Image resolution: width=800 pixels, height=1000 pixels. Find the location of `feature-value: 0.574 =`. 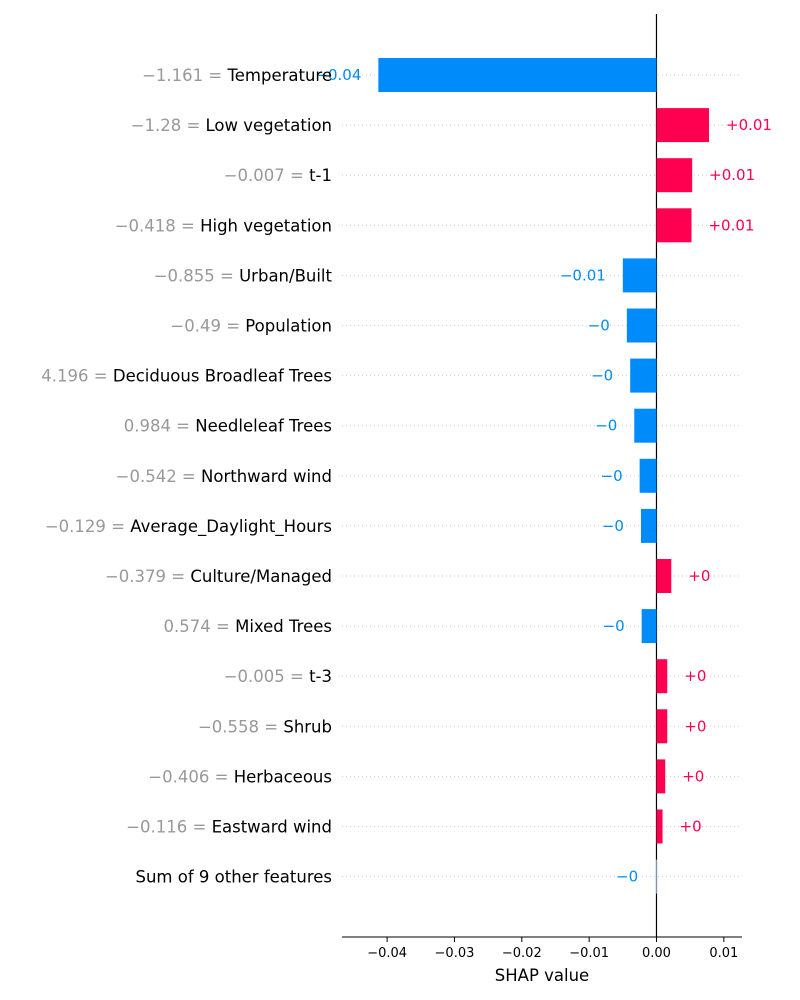

feature-value: 0.574 = is located at coordinates (200, 626).